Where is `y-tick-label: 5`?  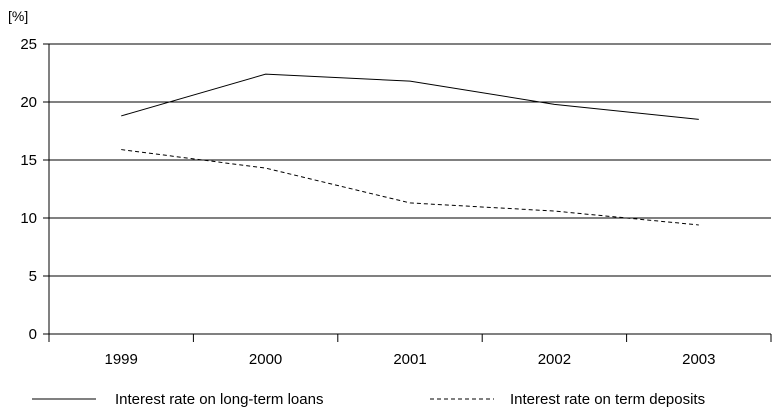 y-tick-label: 5 is located at coordinates (33, 276).